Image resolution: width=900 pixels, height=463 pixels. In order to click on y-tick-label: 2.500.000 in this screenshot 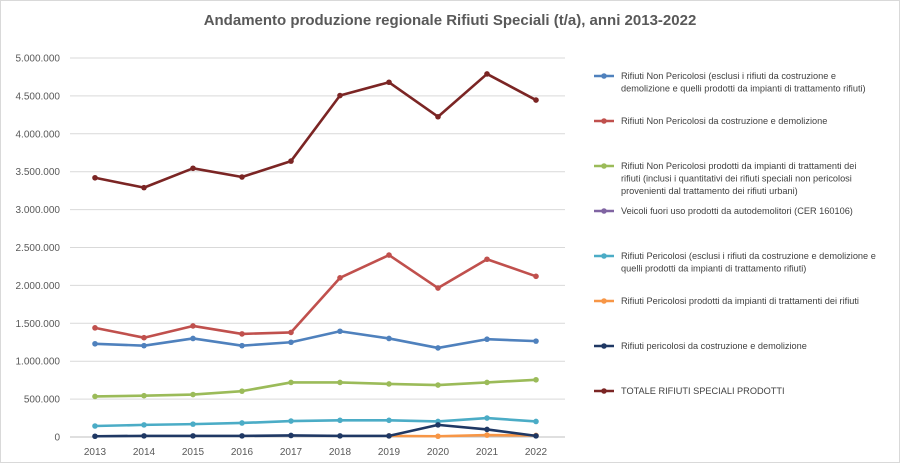, I will do `click(38, 248)`.